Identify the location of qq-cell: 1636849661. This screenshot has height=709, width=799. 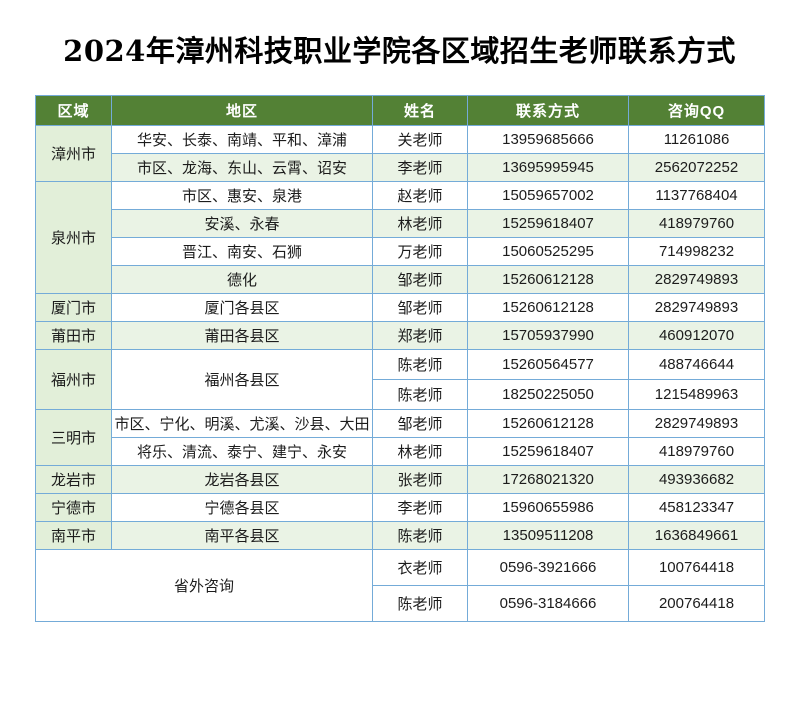
(696, 536).